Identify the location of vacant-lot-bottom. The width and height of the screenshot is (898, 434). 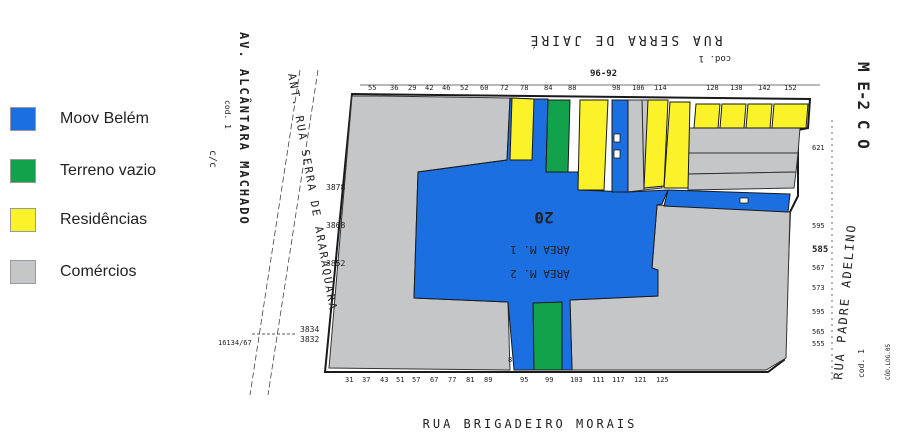
(547, 336).